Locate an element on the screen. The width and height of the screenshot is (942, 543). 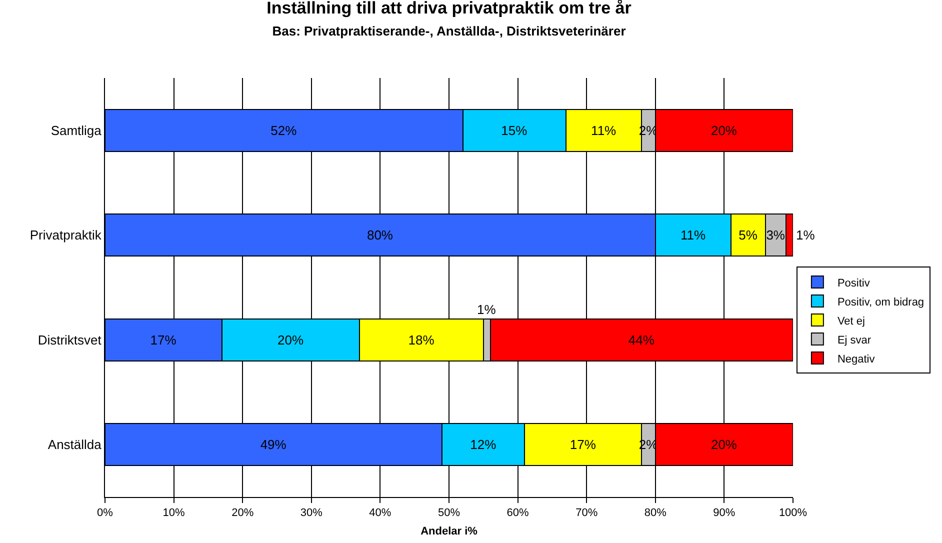
x-tick-label: 0% is located at coordinates (105, 513).